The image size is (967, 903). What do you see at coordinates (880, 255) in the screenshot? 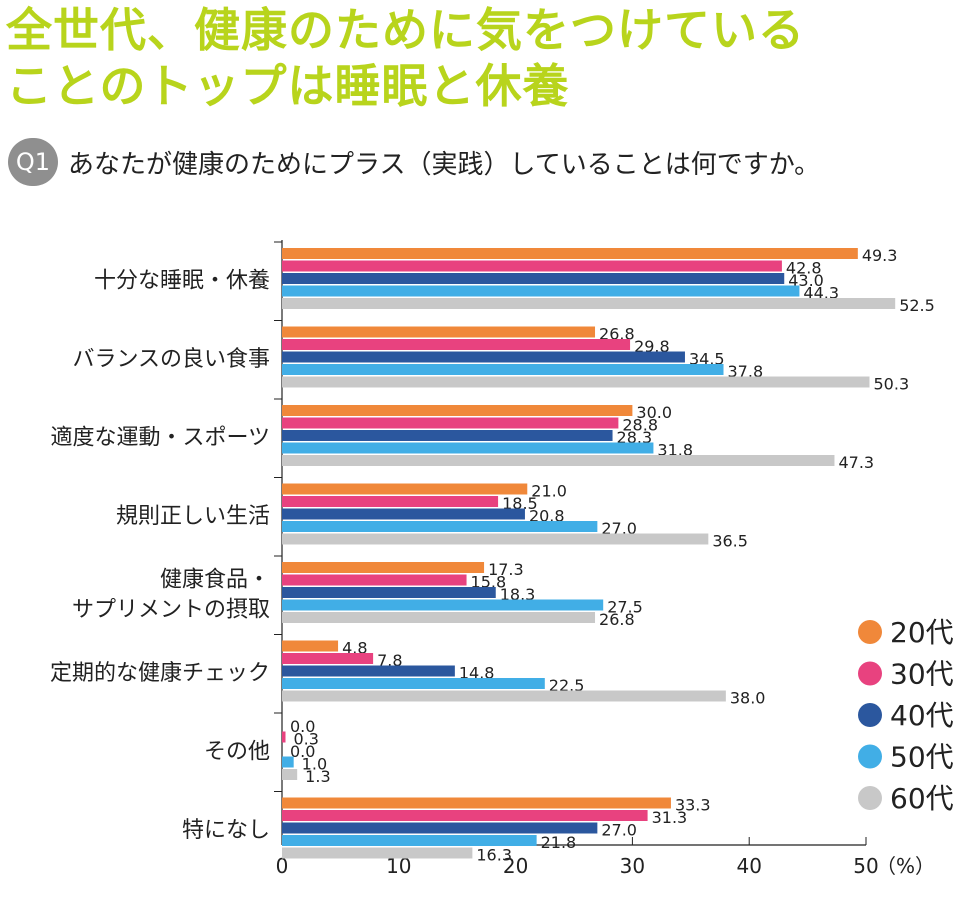
I see `value-label: 49.3` at bounding box center [880, 255].